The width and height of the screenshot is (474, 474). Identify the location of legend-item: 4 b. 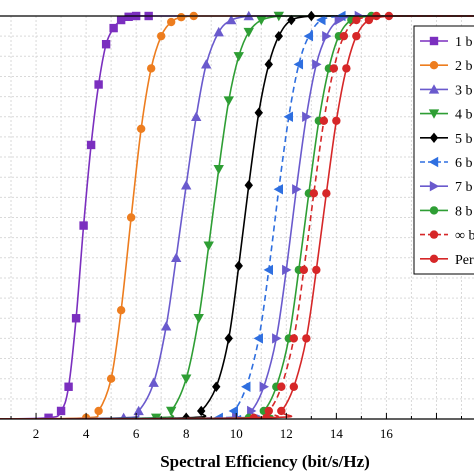
(446, 115).